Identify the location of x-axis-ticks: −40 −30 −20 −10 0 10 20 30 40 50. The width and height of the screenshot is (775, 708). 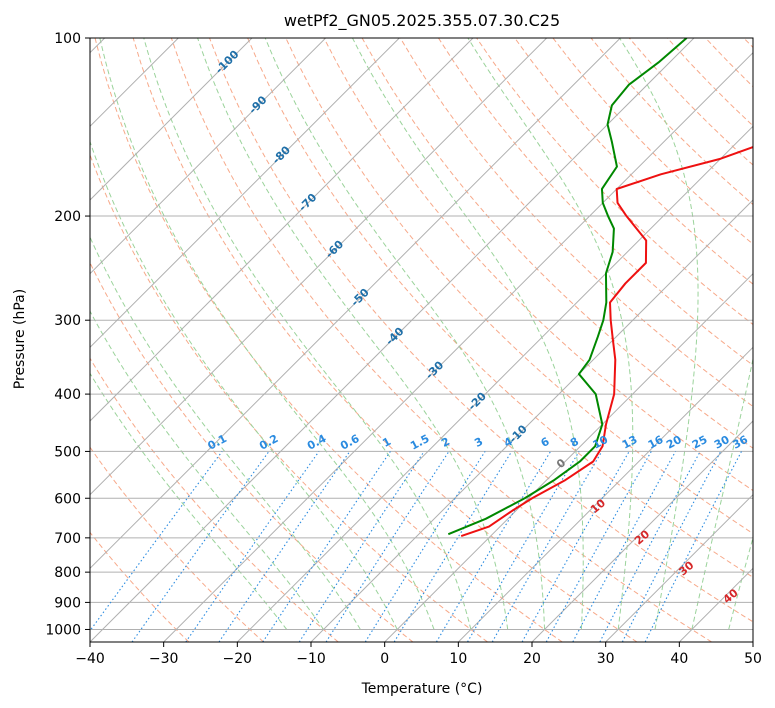
(418, 654).